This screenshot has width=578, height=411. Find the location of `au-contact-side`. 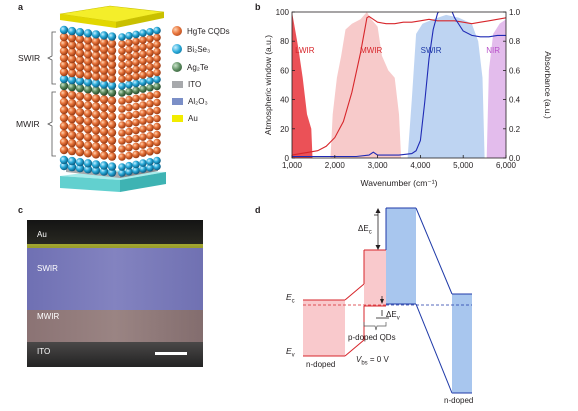

au-contact-side is located at coordinates (140, 20).